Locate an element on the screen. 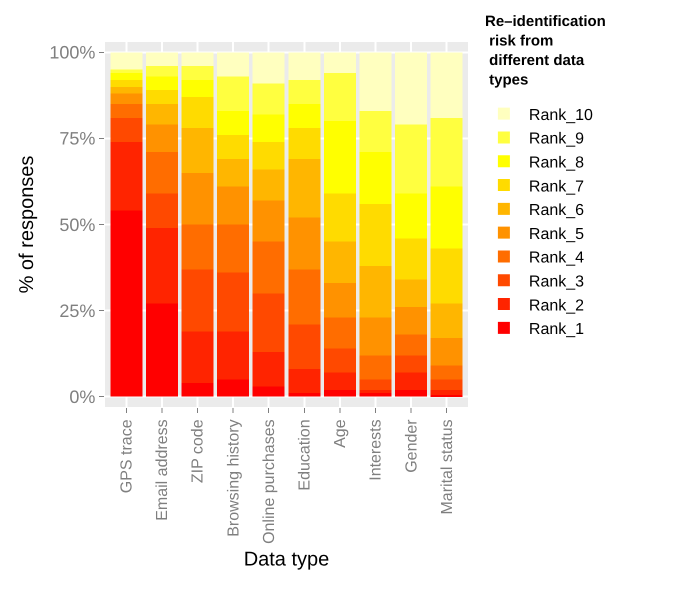 The width and height of the screenshot is (673, 612). legend-label: Rank_10 is located at coordinates (561, 115).